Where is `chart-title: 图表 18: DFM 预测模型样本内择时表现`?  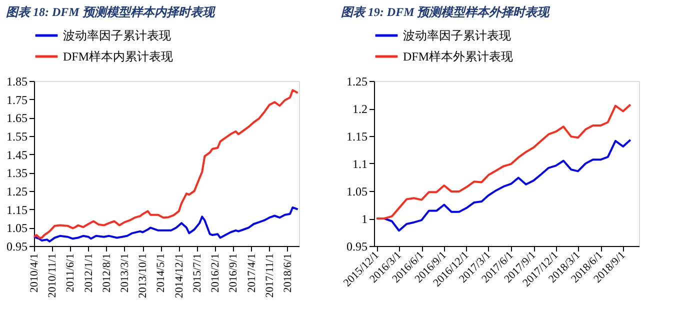
chart-title: 图表 18: DFM 预测模型样本内择时表现 is located at coordinates (111, 12).